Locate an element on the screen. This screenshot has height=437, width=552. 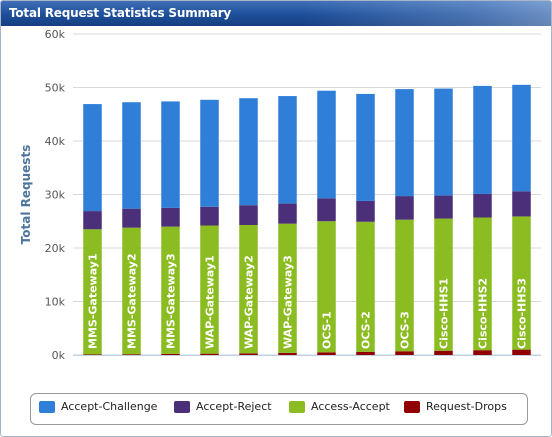
y-tick-label: 50k is located at coordinates (55, 88).